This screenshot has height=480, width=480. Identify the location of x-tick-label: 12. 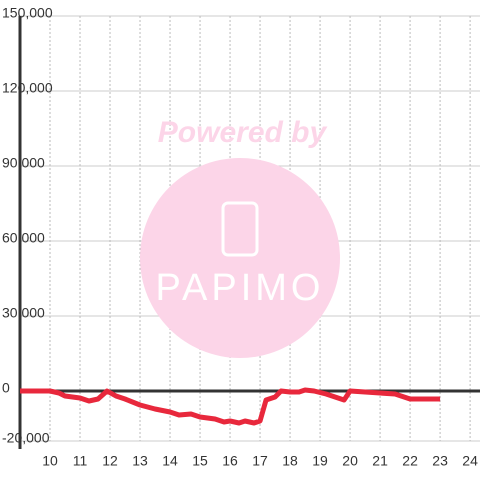
(110, 461).